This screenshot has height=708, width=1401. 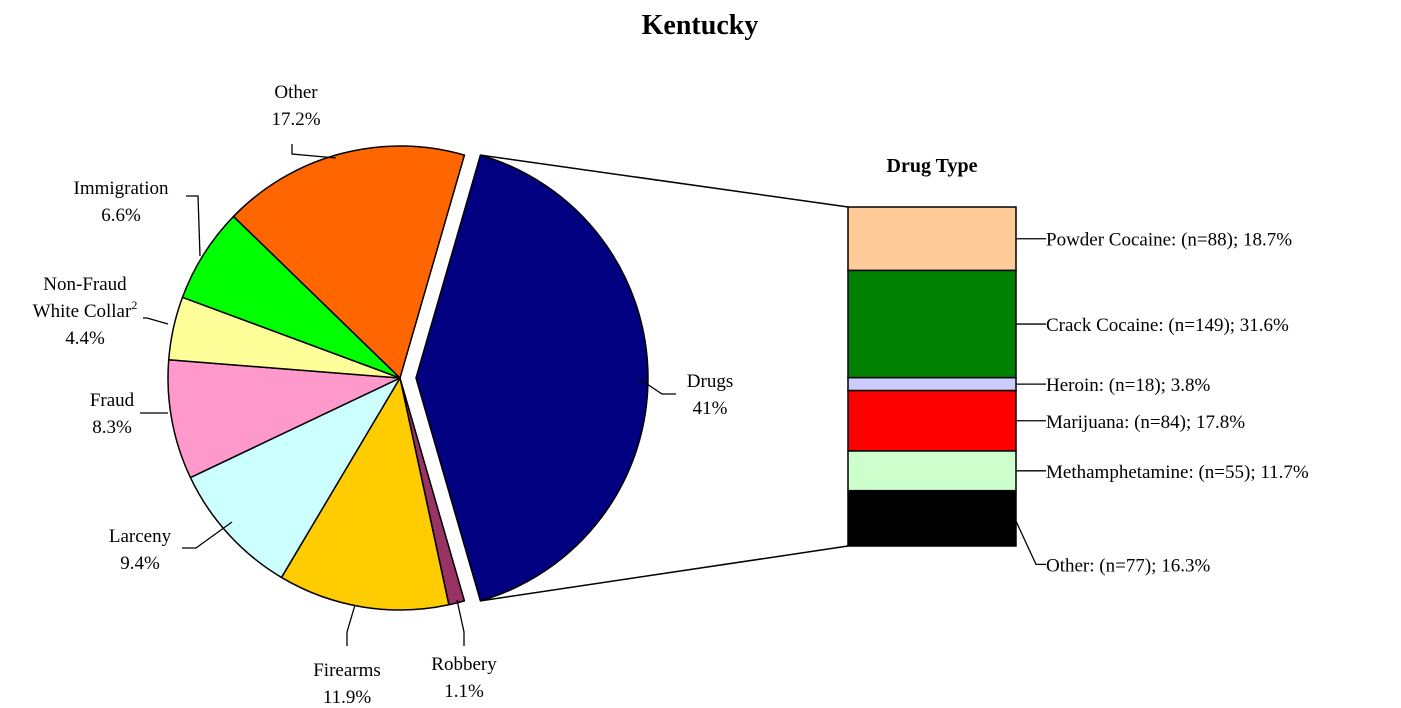 What do you see at coordinates (193, 226) in the screenshot?
I see `leader-line-immigration` at bounding box center [193, 226].